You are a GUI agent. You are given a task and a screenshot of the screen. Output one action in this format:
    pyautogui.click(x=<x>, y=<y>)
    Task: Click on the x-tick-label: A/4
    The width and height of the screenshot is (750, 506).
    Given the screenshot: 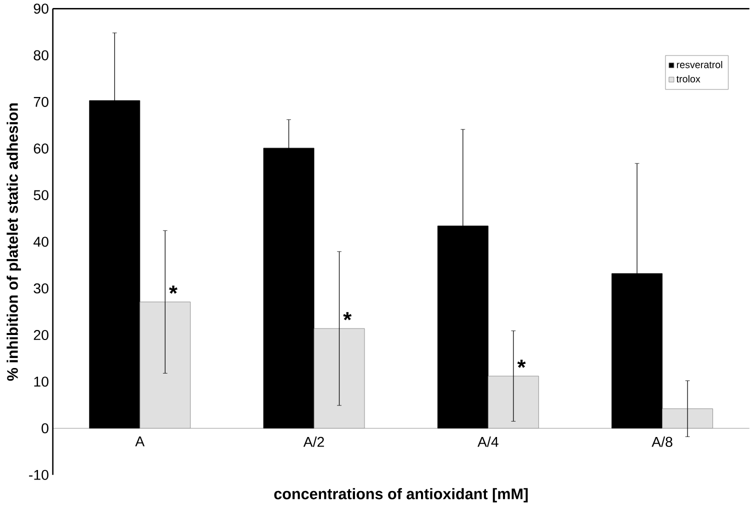 What is the action you would take?
    pyautogui.click(x=488, y=441)
    